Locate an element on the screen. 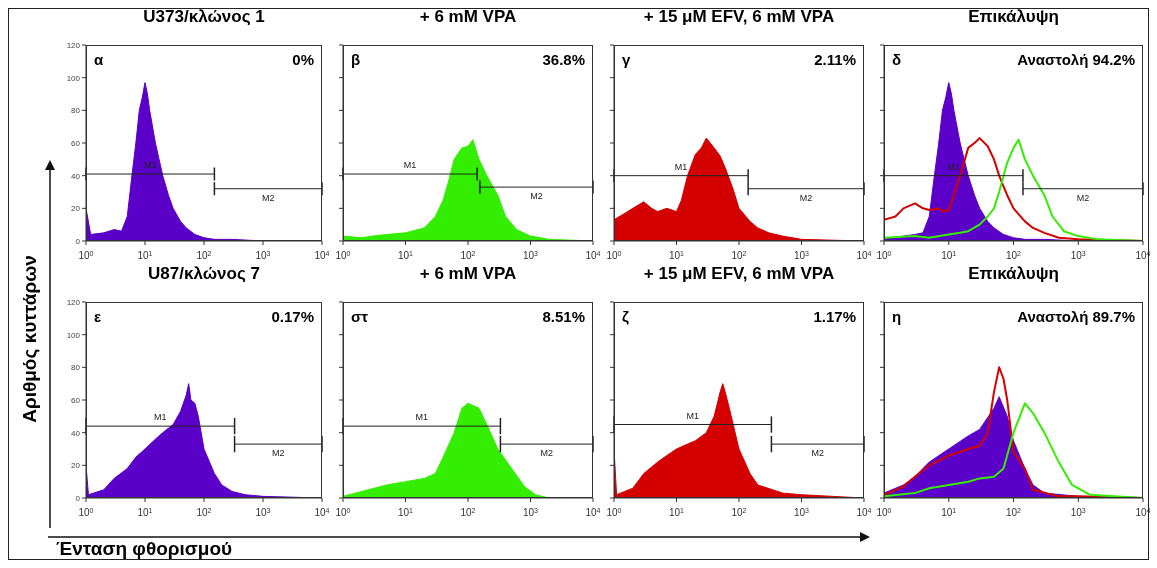  chart-title: U373/κλώνος 1 is located at coordinates (204, 17).